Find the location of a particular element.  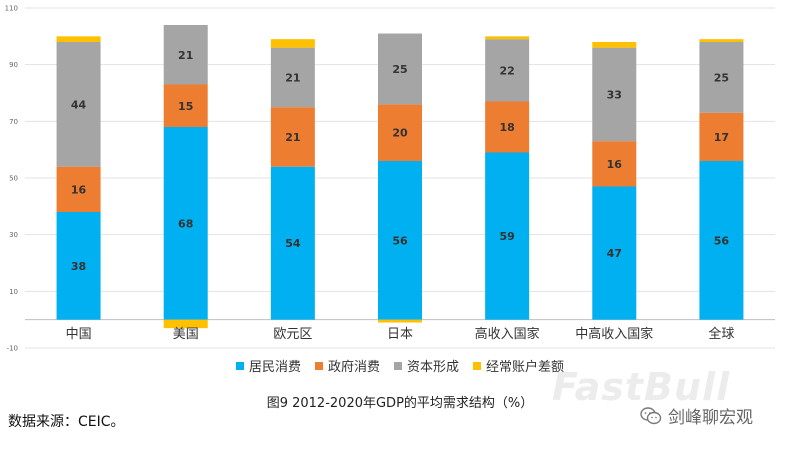

data-label: 44 is located at coordinates (79, 104).